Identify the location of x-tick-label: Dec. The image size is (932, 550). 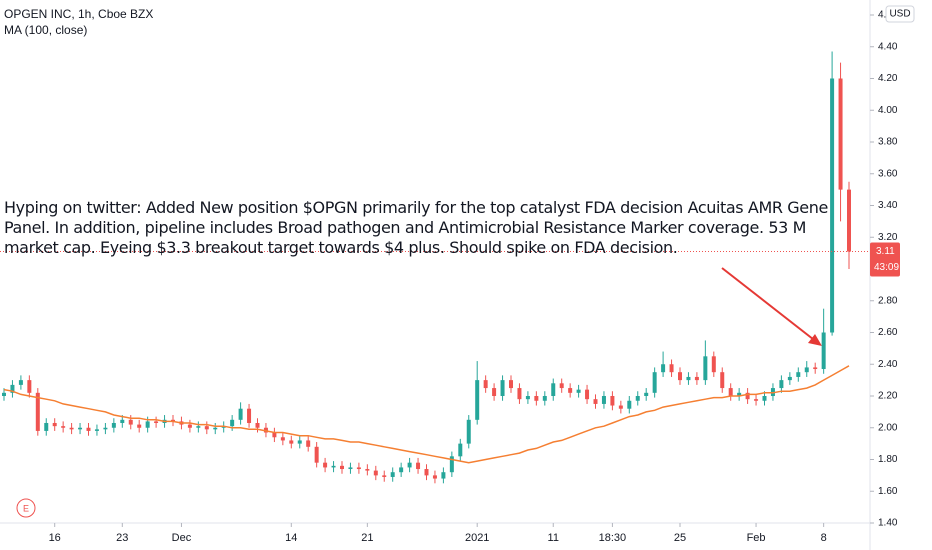
(182, 538).